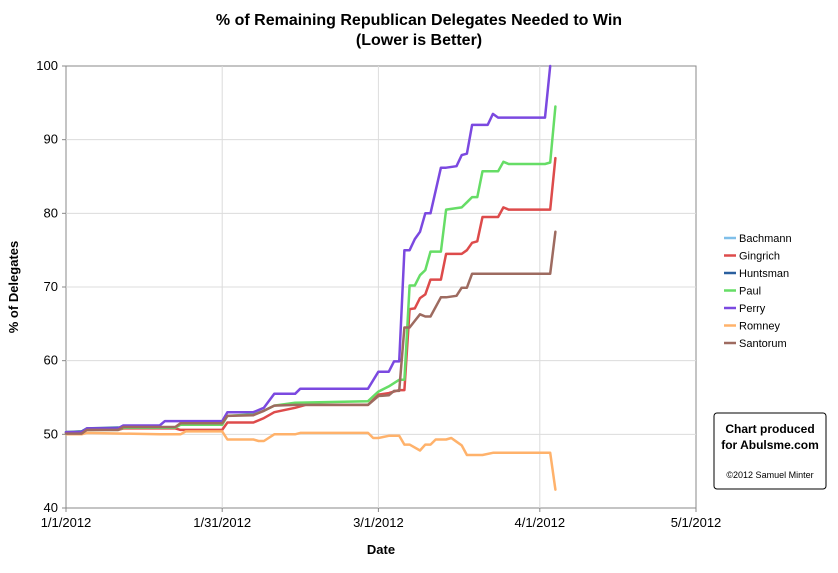 The height and width of the screenshot is (573, 838). Describe the element at coordinates (51, 139) in the screenshot. I see `y-tick-label: 90` at that location.